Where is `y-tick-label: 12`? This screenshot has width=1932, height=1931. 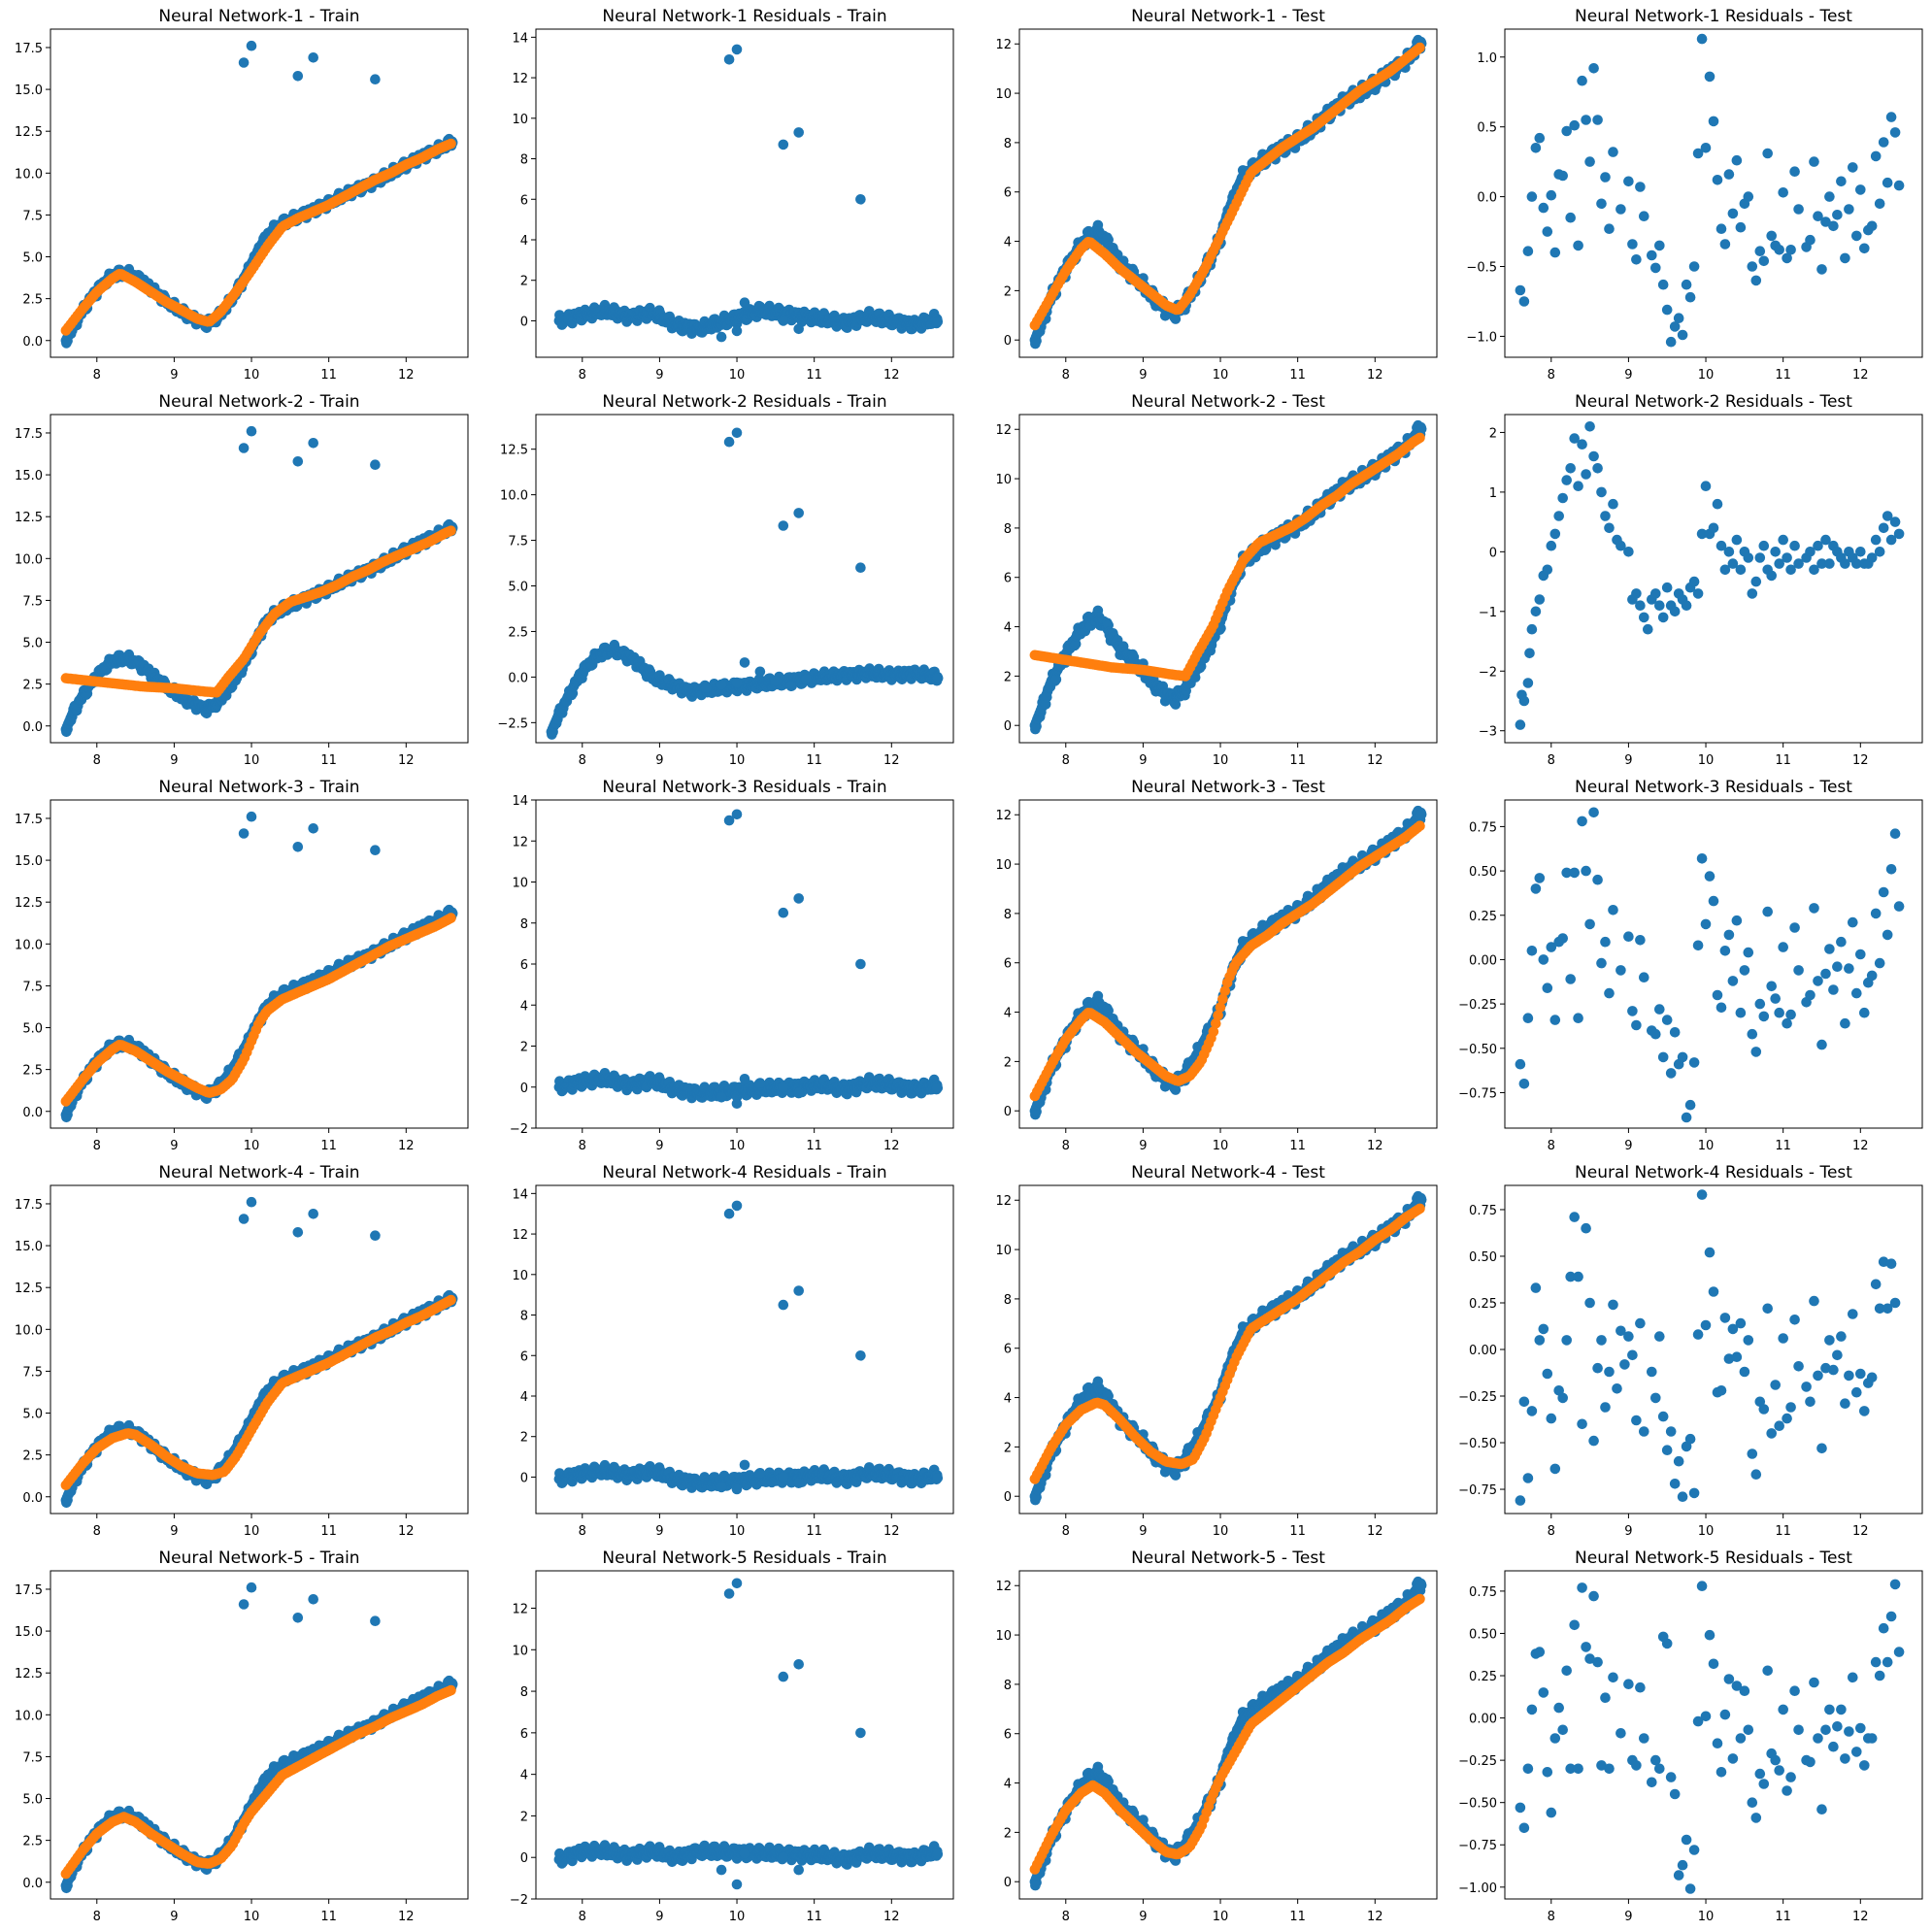 y-tick-label: 12 is located at coordinates (1004, 431).